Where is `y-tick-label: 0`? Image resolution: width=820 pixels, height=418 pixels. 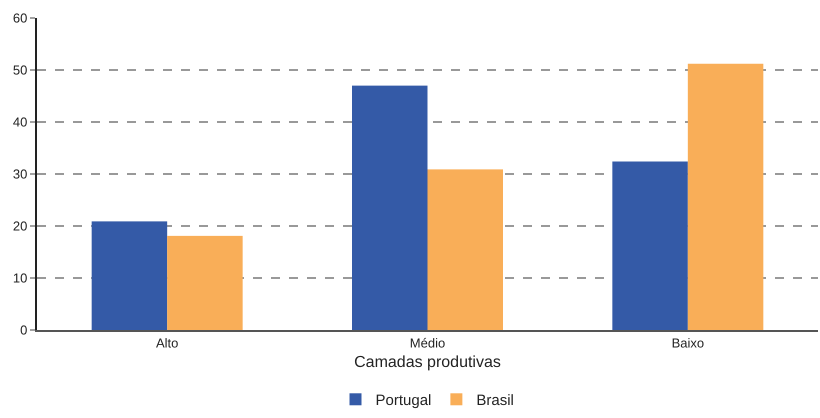 y-tick-label: 0 is located at coordinates (24, 330).